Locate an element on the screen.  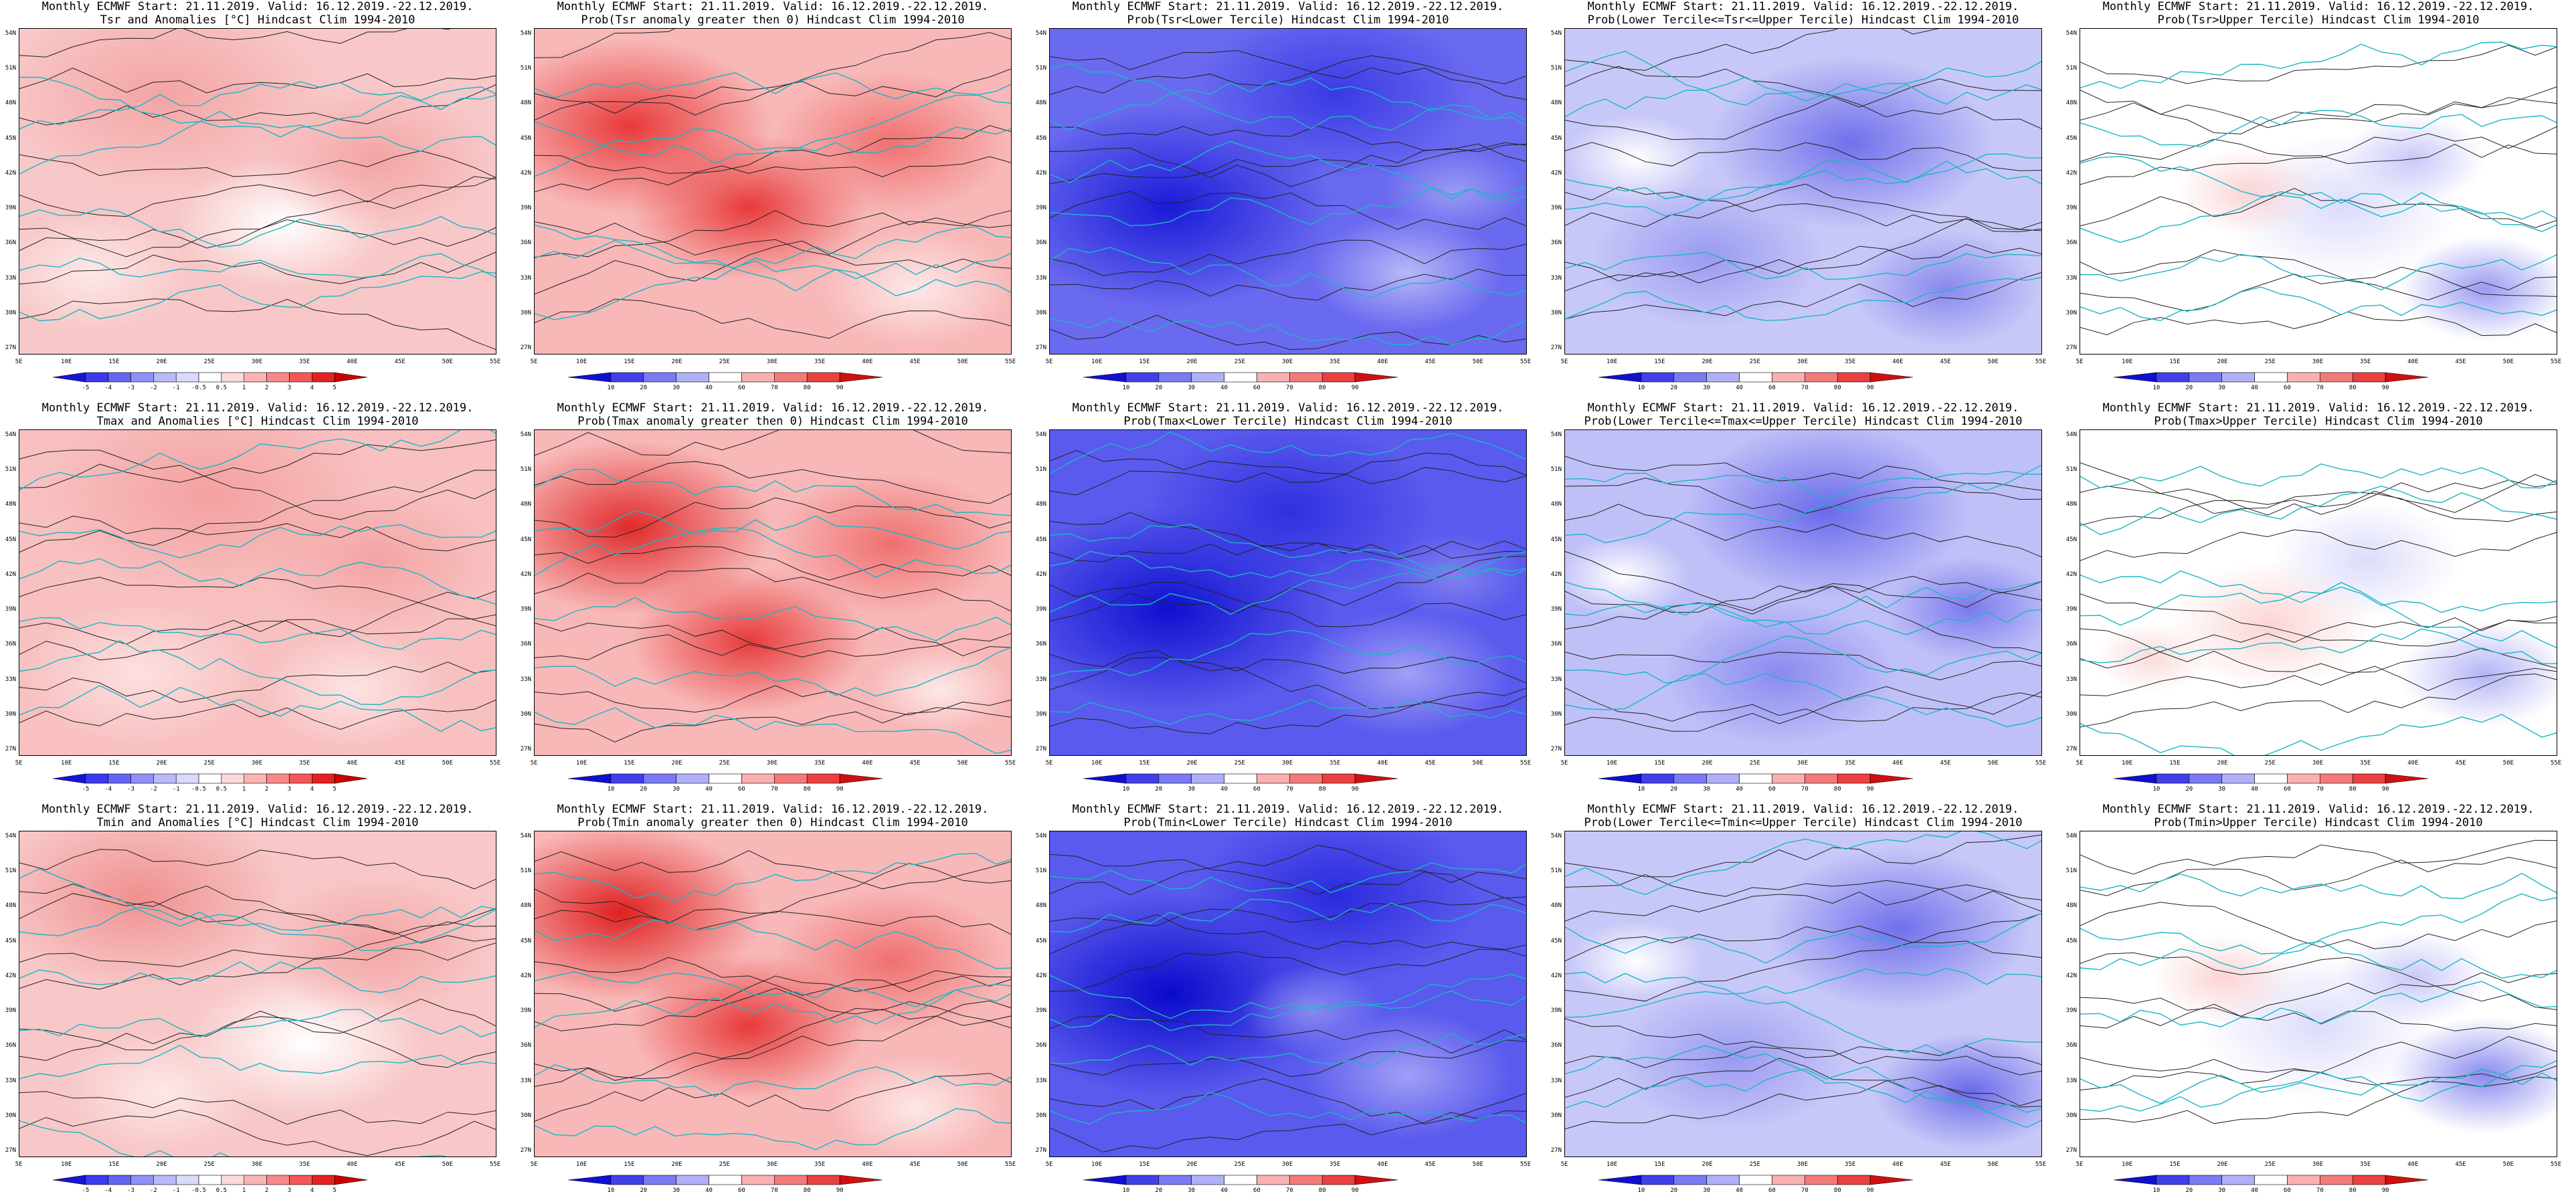
lat-tick-label: 27N is located at coordinates (525, 1150).